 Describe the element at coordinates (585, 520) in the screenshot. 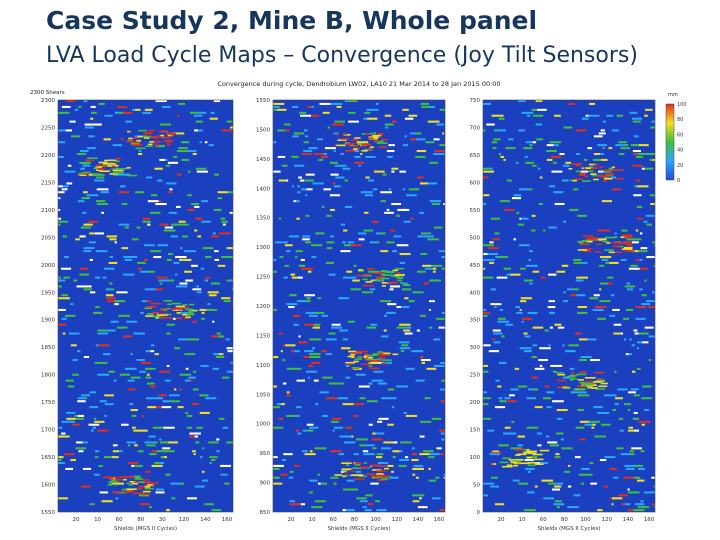

I see `x-tick-label: 100` at that location.